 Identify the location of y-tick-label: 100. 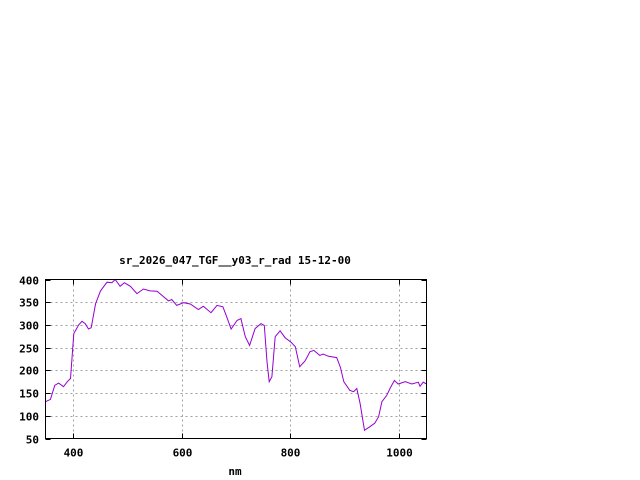
(29, 417).